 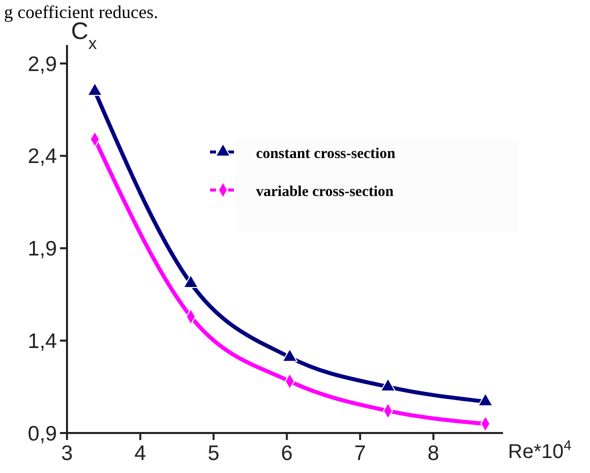 What do you see at coordinates (42, 434) in the screenshot?
I see `y-tick-label: 0,9` at bounding box center [42, 434].